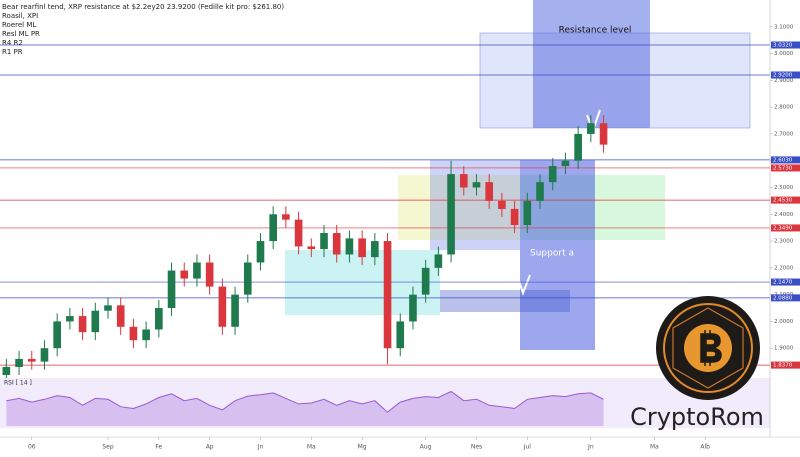 The width and height of the screenshot is (800, 457). What do you see at coordinates (311, 447) in the screenshot?
I see `x-tick-label: Ma` at bounding box center [311, 447].